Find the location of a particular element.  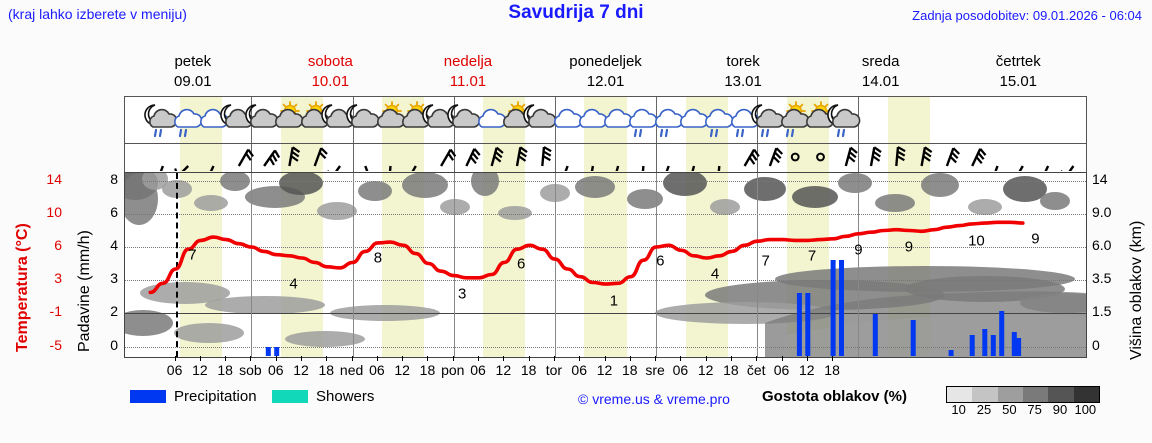

temperature-value-label: 8 is located at coordinates (378, 258).